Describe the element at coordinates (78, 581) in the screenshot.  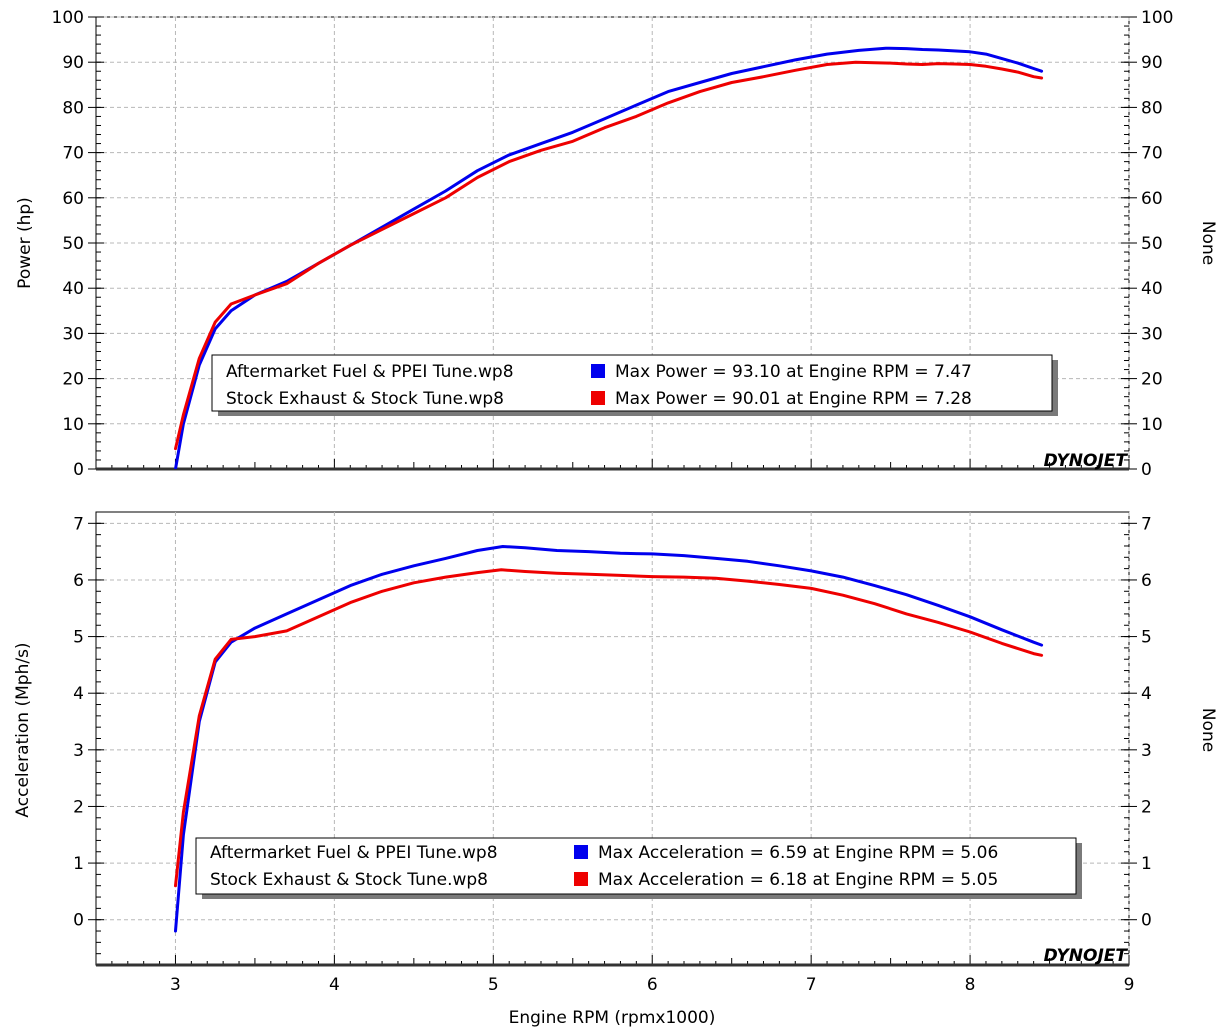
I see `acceleration-y-tick-label: 6` at that location.